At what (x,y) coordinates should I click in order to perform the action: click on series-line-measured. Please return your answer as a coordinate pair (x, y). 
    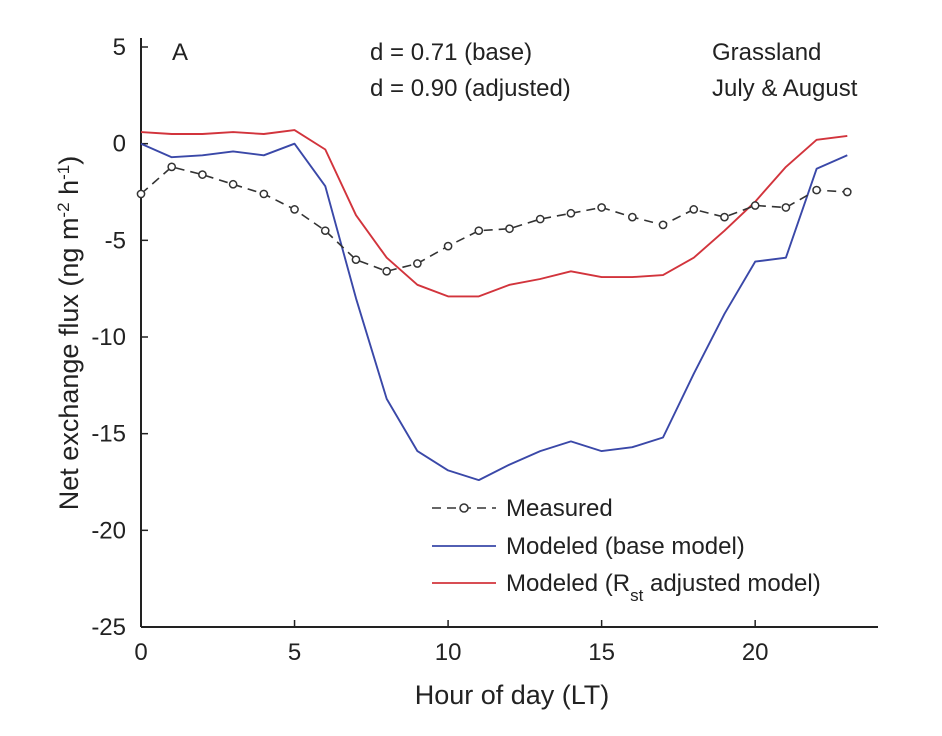
    Looking at the image, I should click on (494, 219).